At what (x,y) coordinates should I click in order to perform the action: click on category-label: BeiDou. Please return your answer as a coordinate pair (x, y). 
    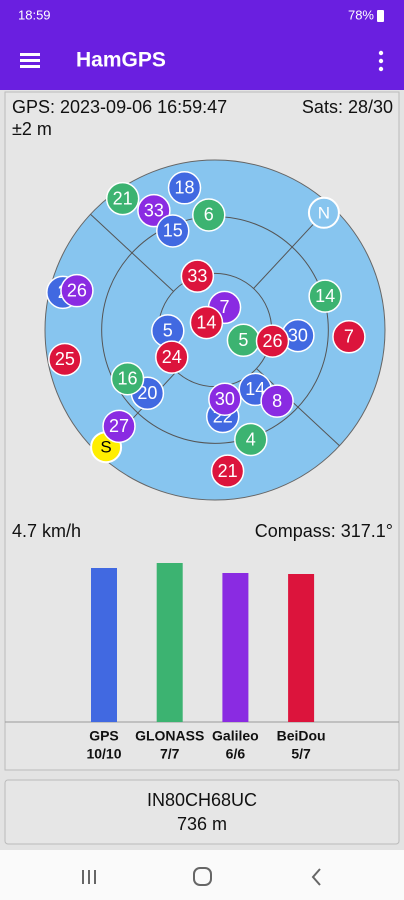
    Looking at the image, I should click on (301, 736).